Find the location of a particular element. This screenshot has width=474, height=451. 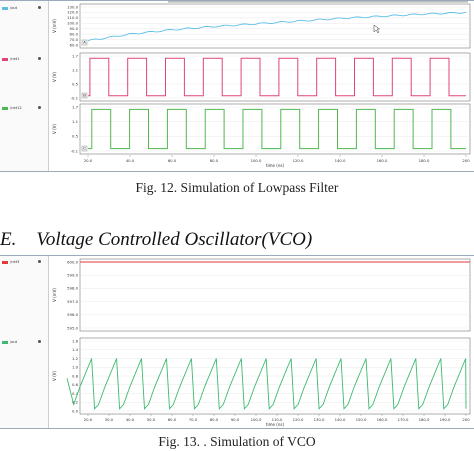

y-tick-label: 120.0 is located at coordinates (72, 12).